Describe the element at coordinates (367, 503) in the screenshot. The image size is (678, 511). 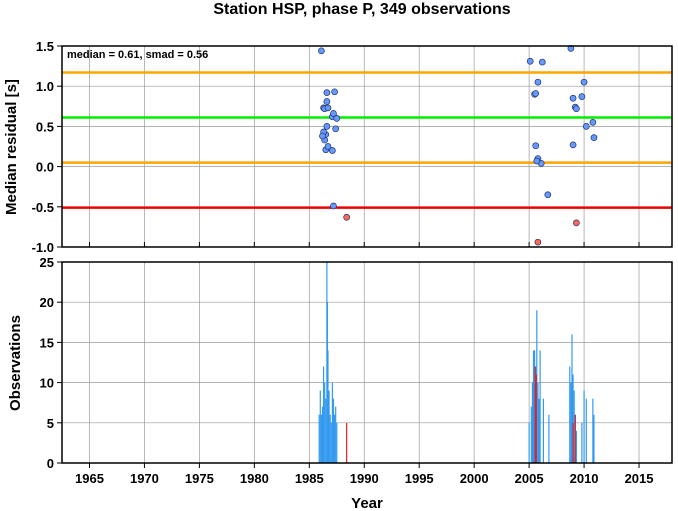
I see `x-axis-label: Year` at that location.